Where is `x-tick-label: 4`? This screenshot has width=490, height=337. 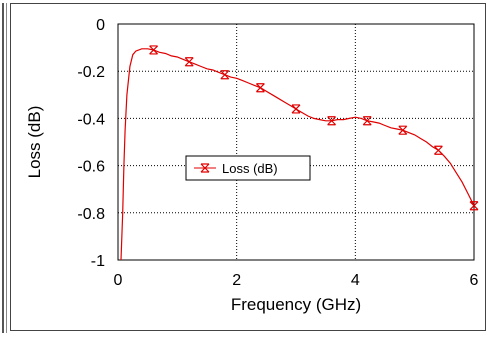 x-tick-label: 4 is located at coordinates (355, 280).